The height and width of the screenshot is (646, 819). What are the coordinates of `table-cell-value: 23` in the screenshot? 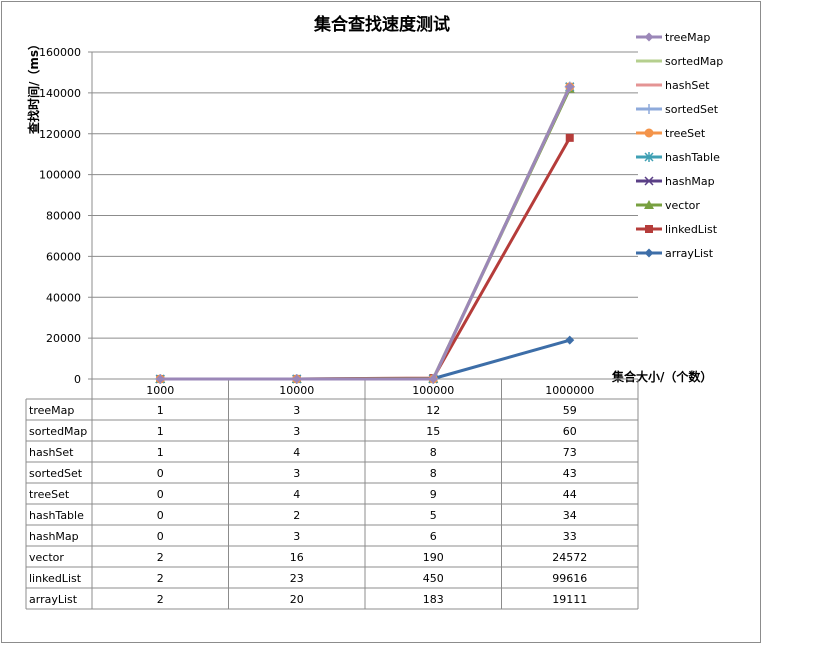 It's located at (297, 578).